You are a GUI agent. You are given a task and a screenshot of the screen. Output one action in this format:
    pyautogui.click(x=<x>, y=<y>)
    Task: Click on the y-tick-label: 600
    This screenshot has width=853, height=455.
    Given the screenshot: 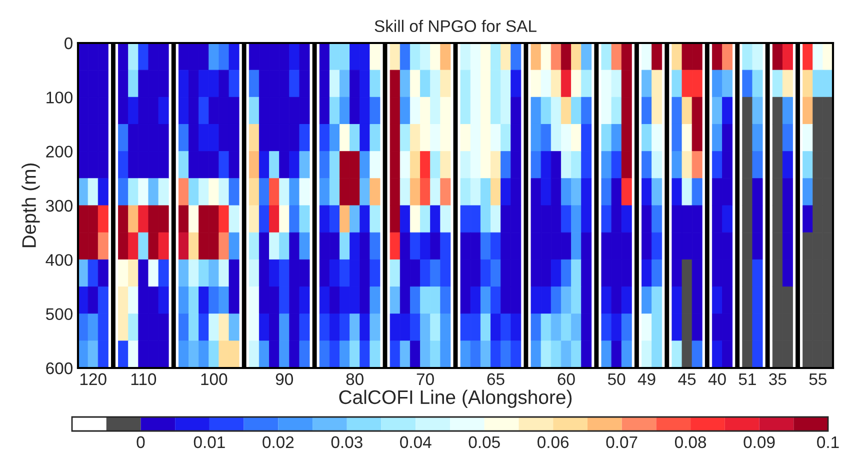 What is the action you would take?
    pyautogui.click(x=59, y=368)
    